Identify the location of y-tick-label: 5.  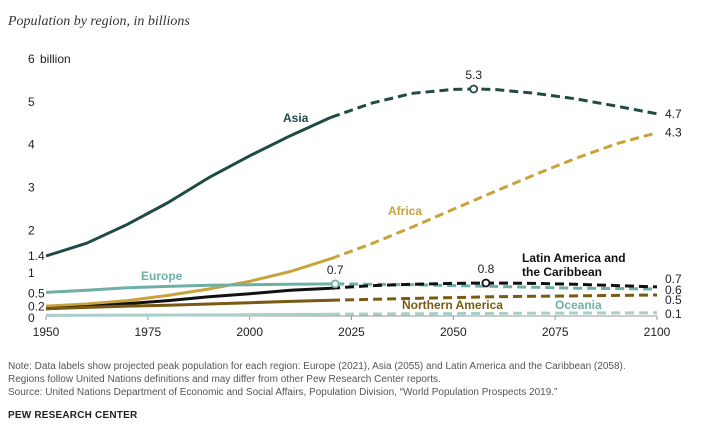
(31, 102).